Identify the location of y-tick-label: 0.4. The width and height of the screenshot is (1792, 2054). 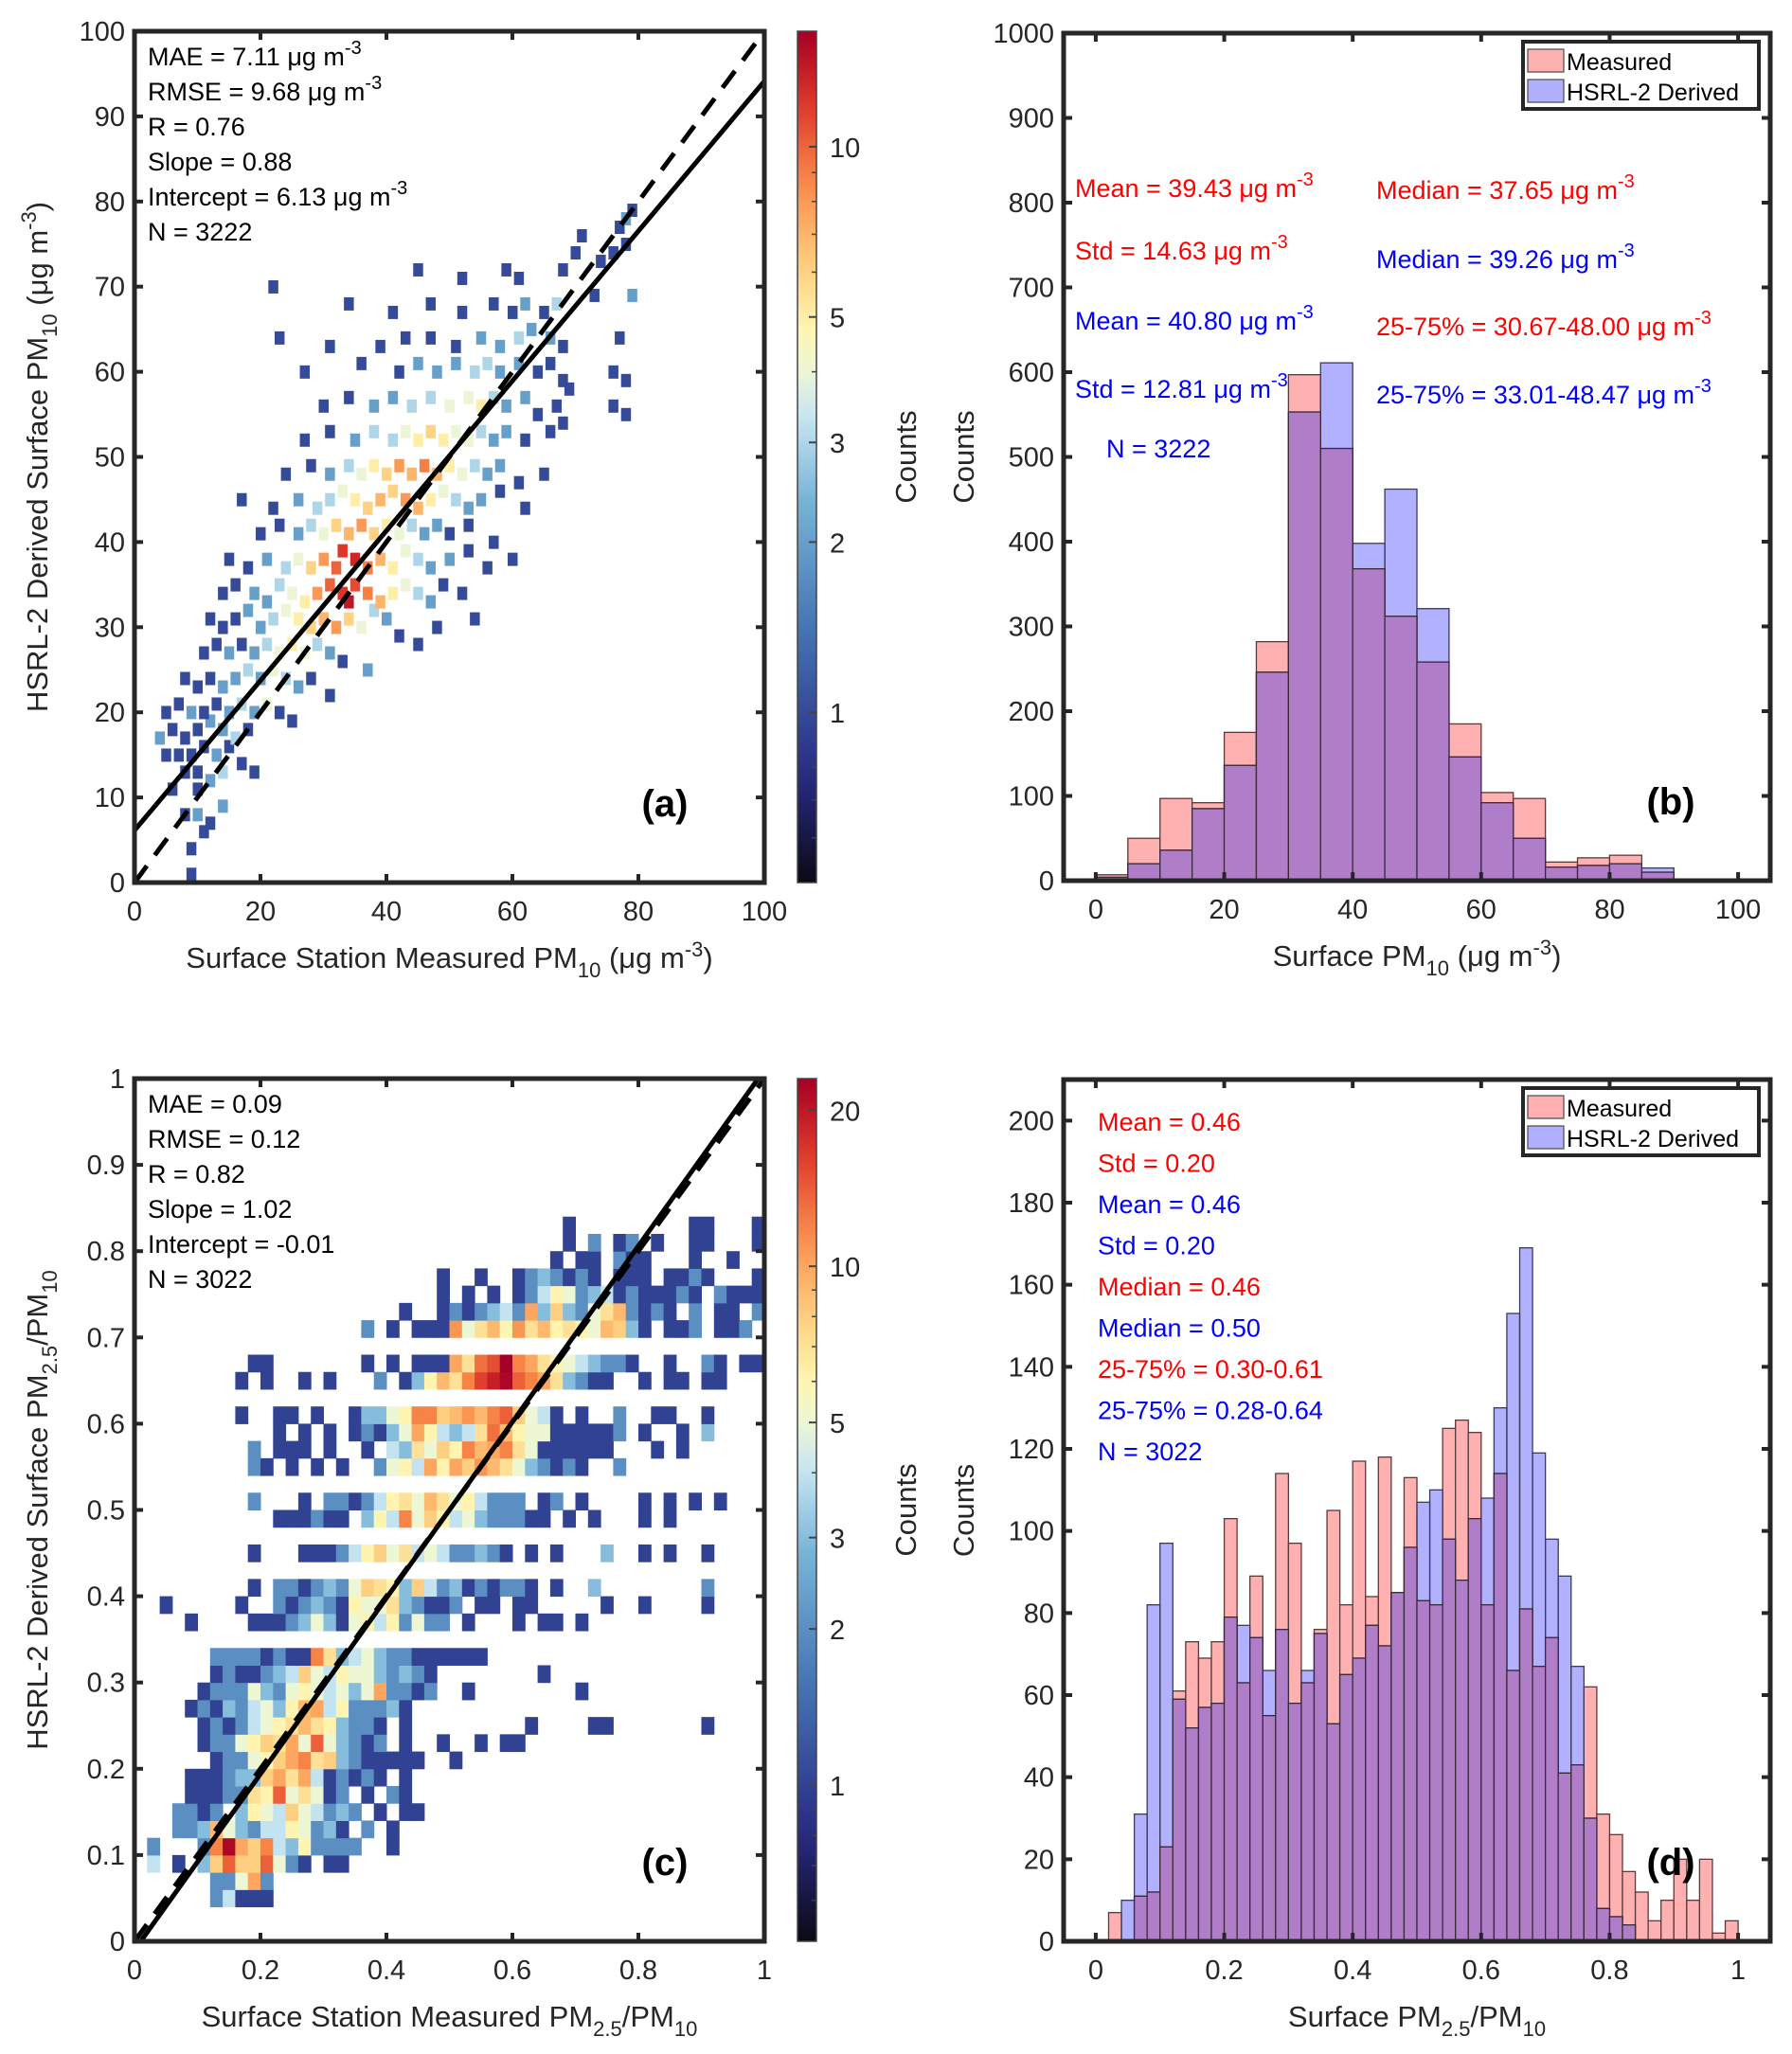
(106, 1598).